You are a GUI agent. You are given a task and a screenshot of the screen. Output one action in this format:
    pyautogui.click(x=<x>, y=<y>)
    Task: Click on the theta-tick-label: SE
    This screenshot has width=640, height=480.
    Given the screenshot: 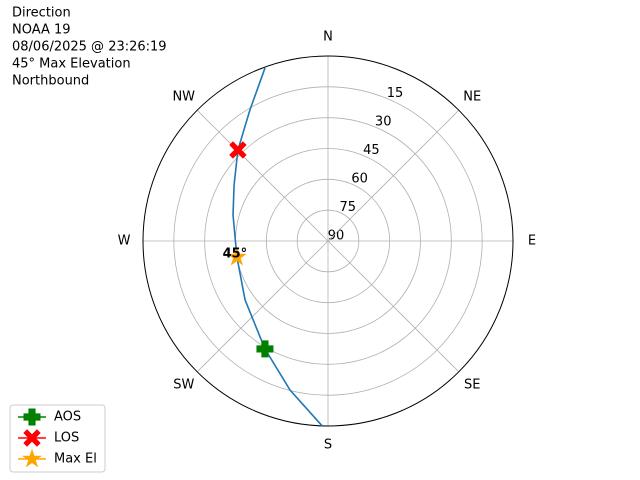 What is the action you would take?
    pyautogui.click(x=472, y=385)
    